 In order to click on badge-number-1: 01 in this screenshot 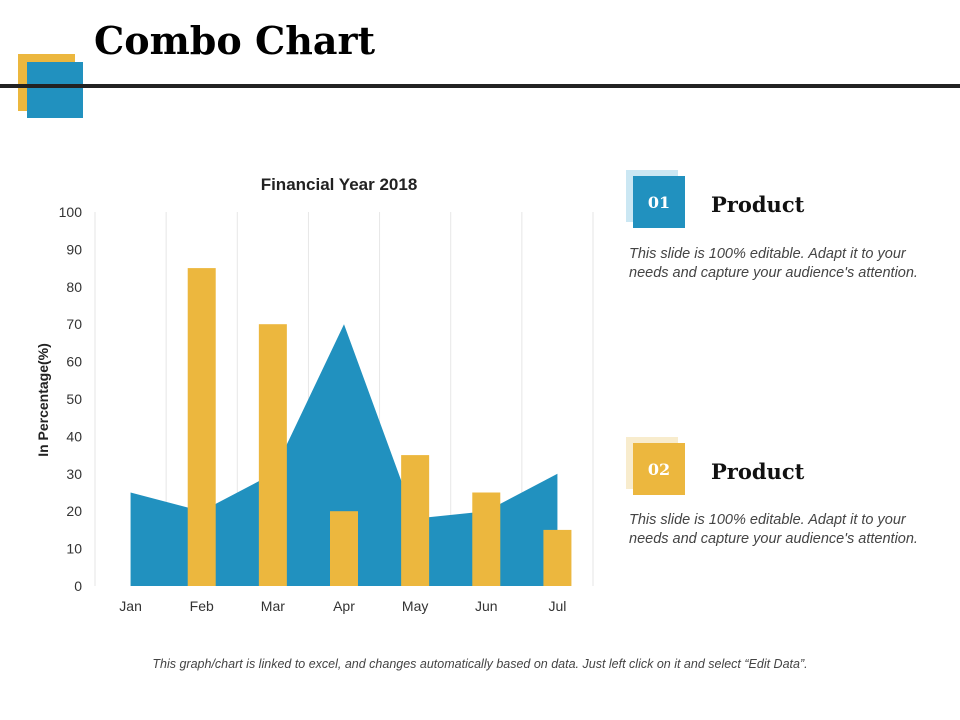, I will do `click(659, 202)`.